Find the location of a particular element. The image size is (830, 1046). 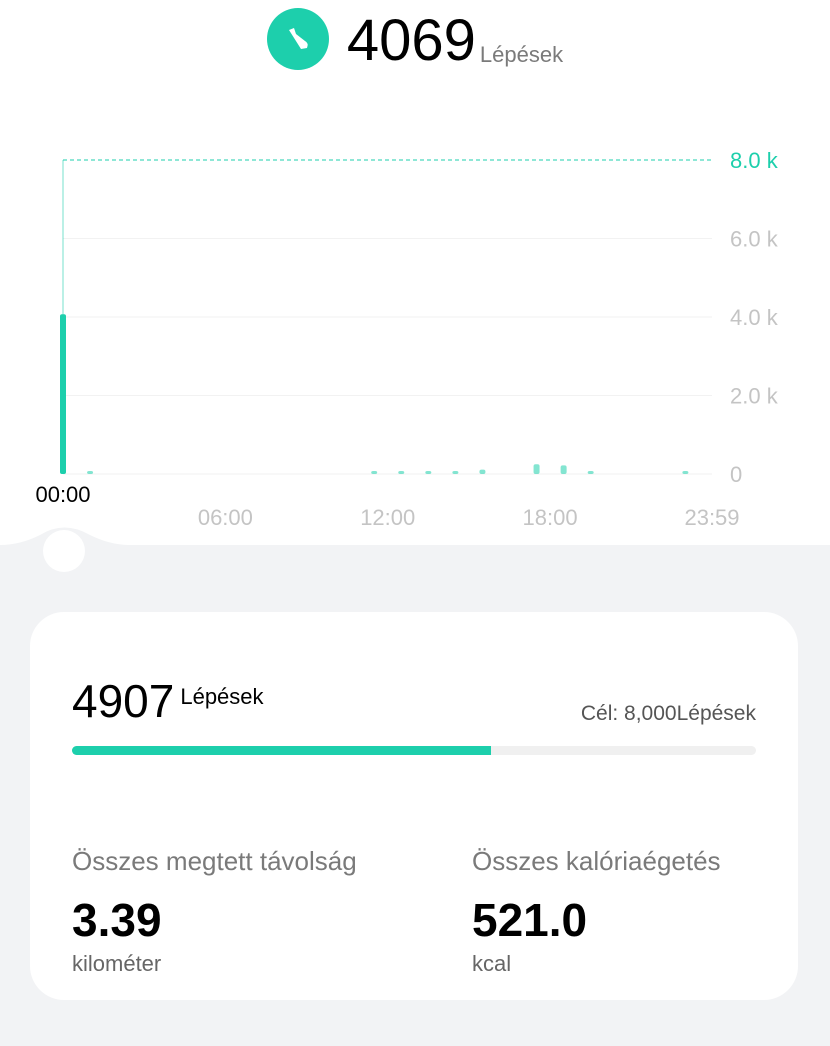

progress-fill is located at coordinates (282, 750).